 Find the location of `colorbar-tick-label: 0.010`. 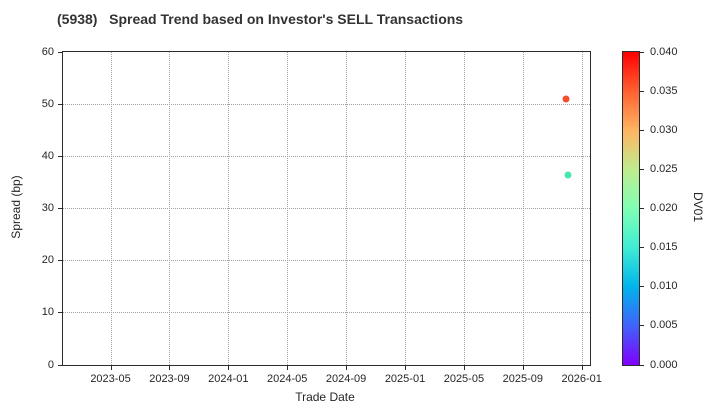

colorbar-tick-label: 0.010 is located at coordinates (664, 286).